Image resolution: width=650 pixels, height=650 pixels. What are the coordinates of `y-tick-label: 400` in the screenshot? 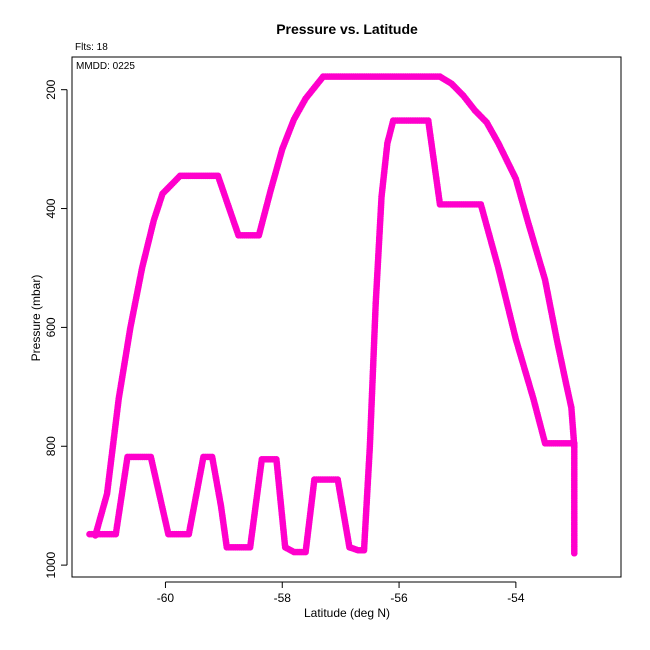 It's located at (51, 208).